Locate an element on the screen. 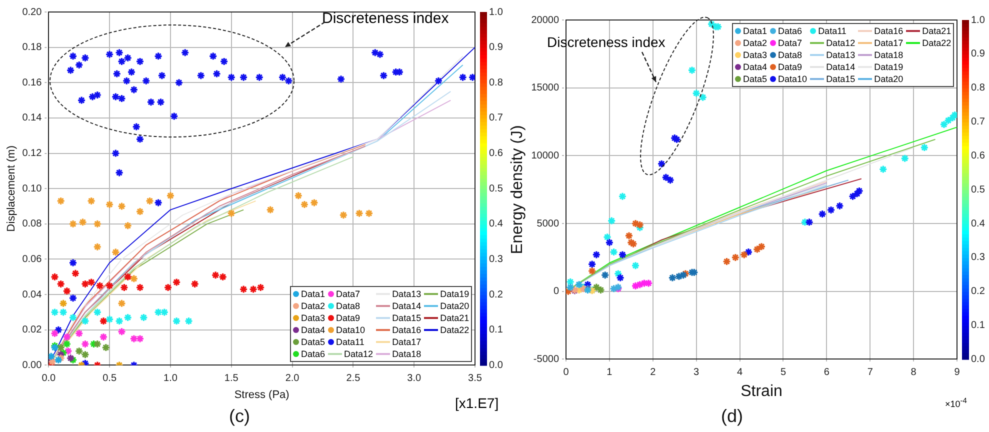  x-tick-label: 6 is located at coordinates (827, 372).